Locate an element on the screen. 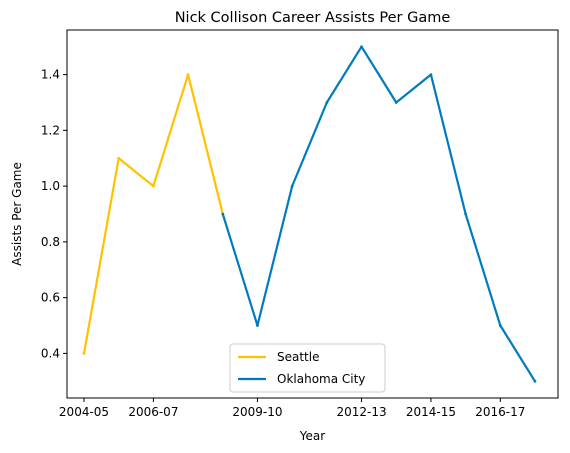 The height and width of the screenshot is (453, 570). legend: Seattle Oklahoma City is located at coordinates (307, 368).